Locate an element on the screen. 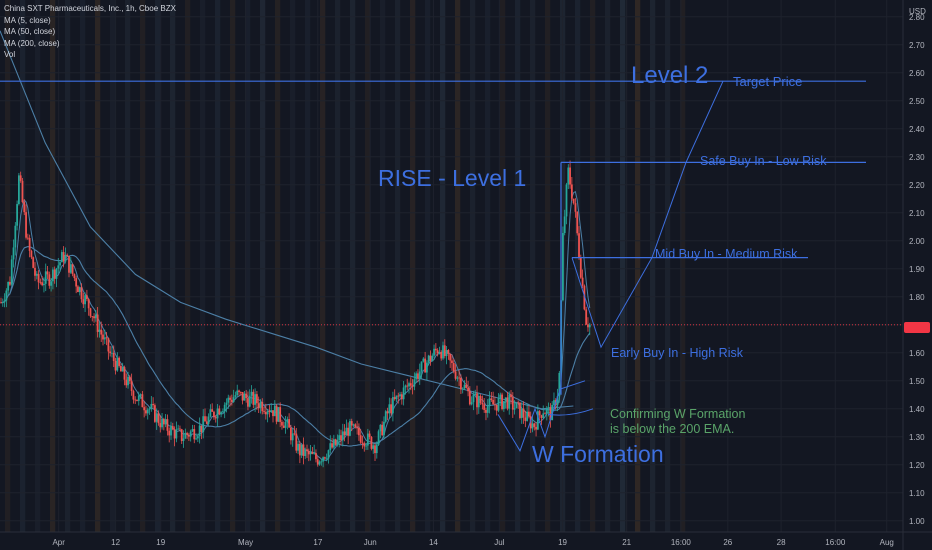 This screenshot has height=550, width=932. price-tick: 2.70 is located at coordinates (917, 45).